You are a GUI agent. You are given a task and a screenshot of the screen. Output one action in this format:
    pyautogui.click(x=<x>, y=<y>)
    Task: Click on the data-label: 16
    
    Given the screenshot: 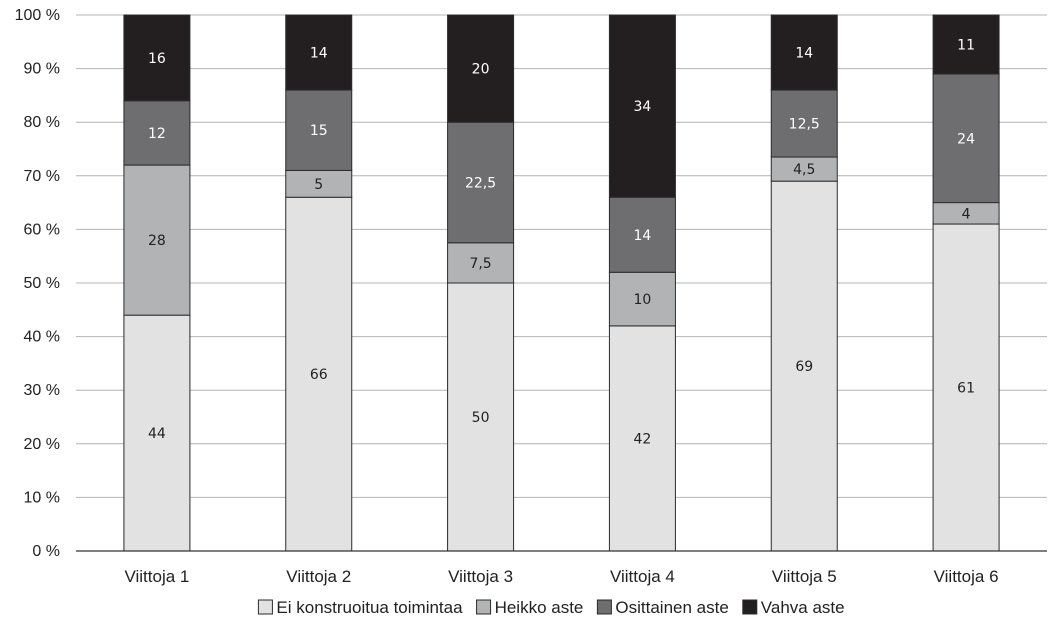 What is the action you would take?
    pyautogui.click(x=157, y=59)
    